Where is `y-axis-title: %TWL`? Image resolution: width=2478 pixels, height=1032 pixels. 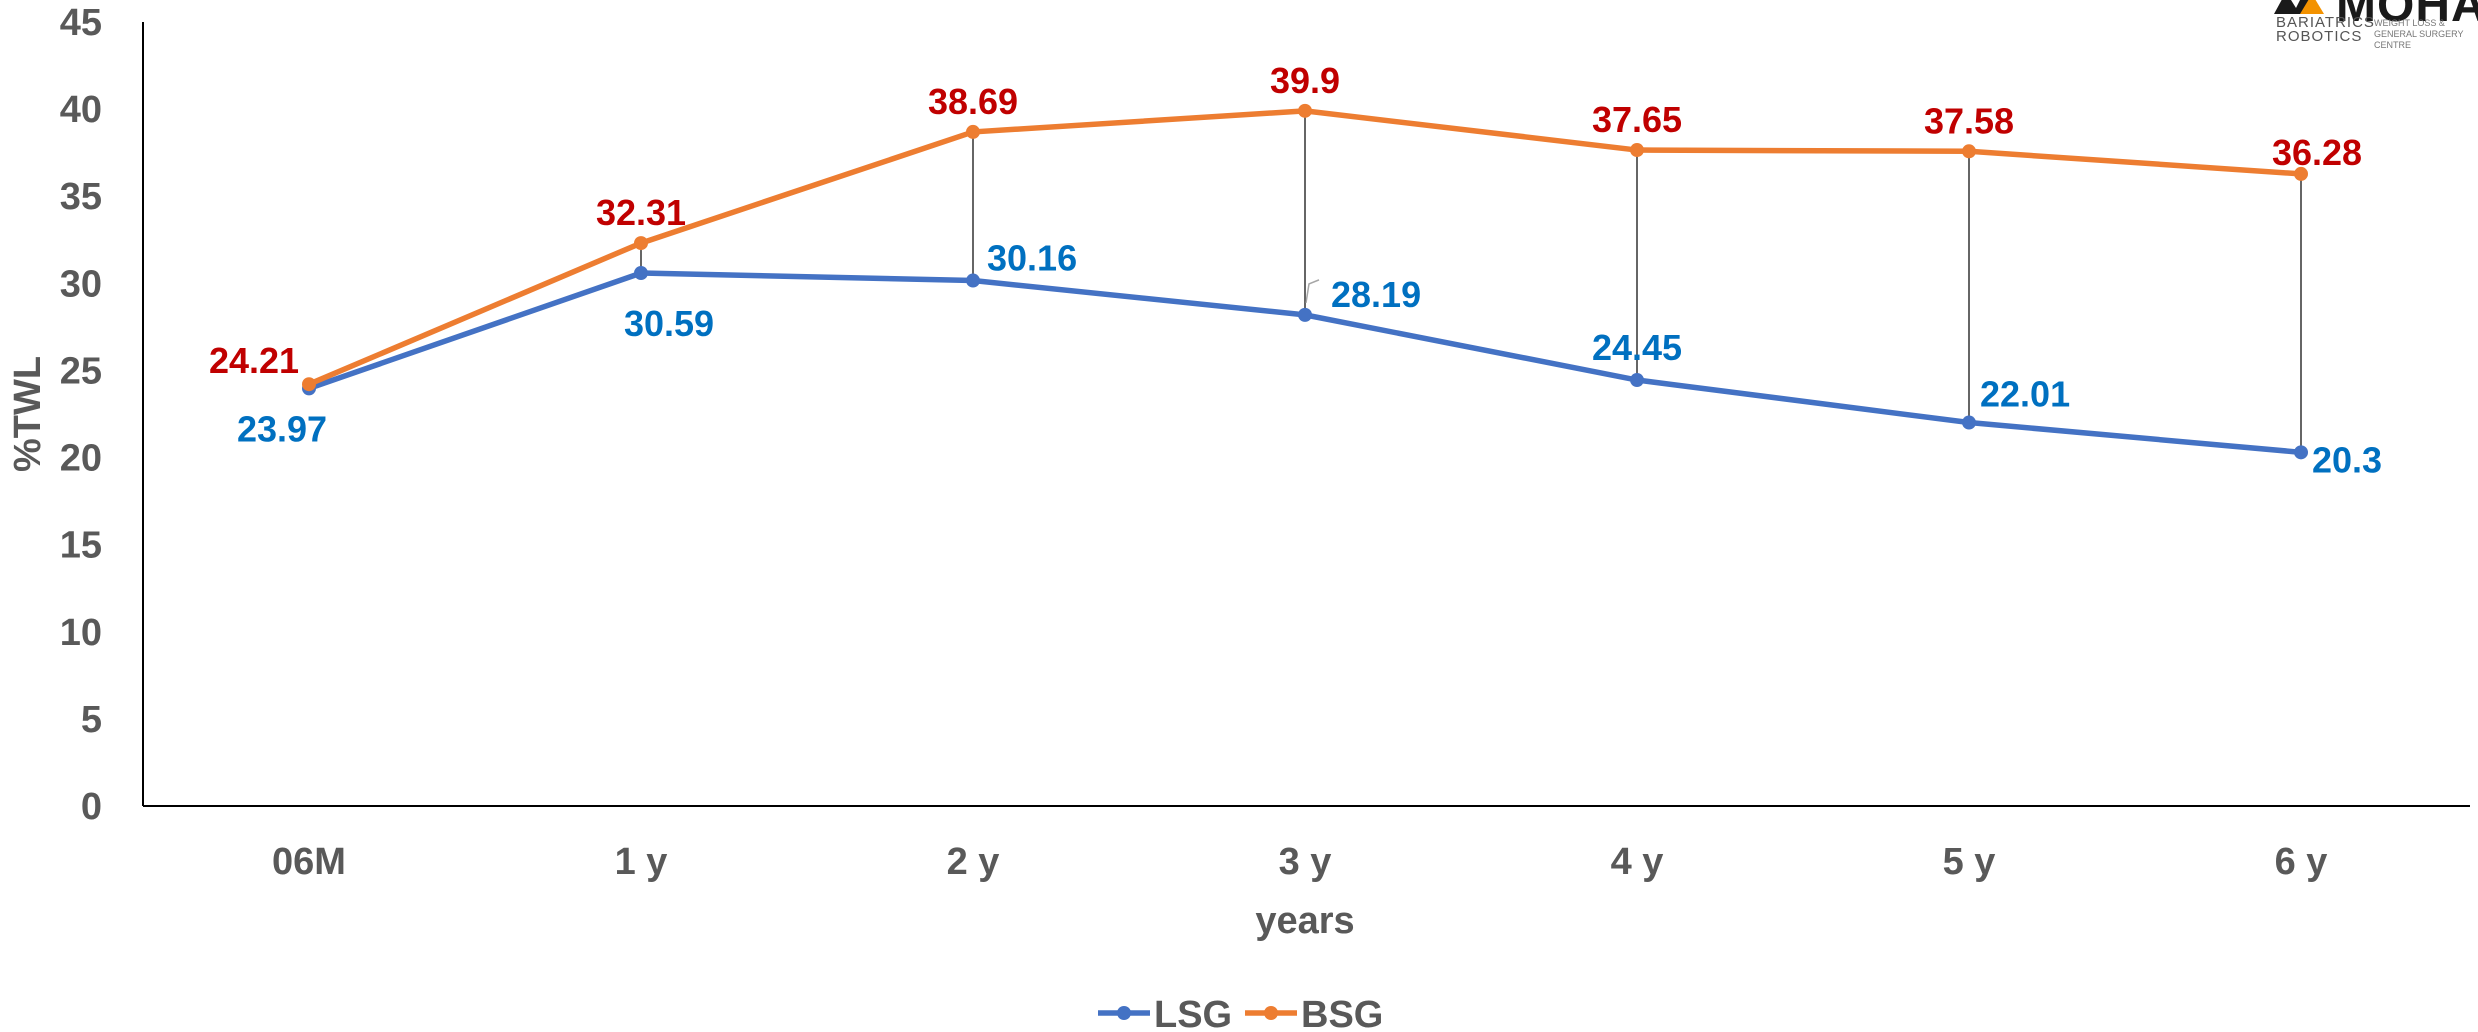
y-axis-title: %TWL is located at coordinates (28, 414).